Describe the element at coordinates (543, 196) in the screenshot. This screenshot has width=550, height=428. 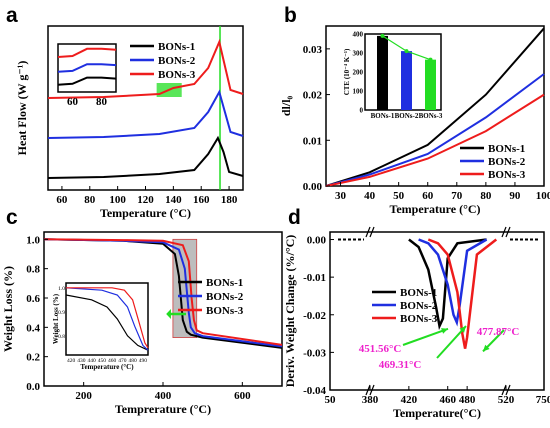
I see `panel-b-xticklabel-100: 100` at that location.